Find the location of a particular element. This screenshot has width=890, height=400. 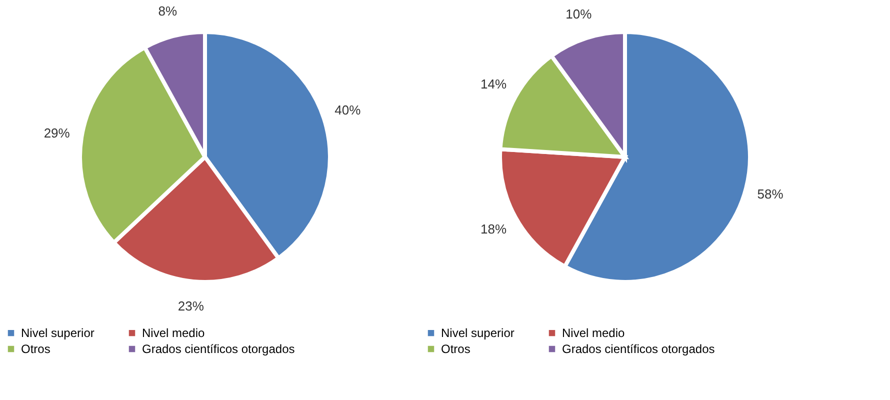

data-label: 23% is located at coordinates (191, 306).